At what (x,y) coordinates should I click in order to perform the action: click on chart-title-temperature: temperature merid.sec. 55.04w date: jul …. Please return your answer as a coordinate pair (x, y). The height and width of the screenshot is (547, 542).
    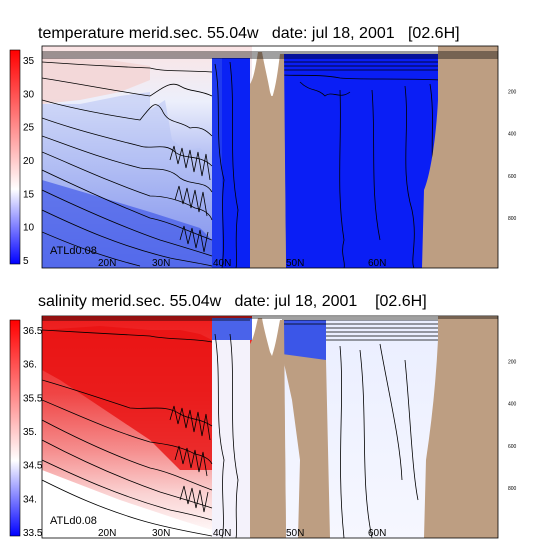
    Looking at the image, I should click on (249, 33).